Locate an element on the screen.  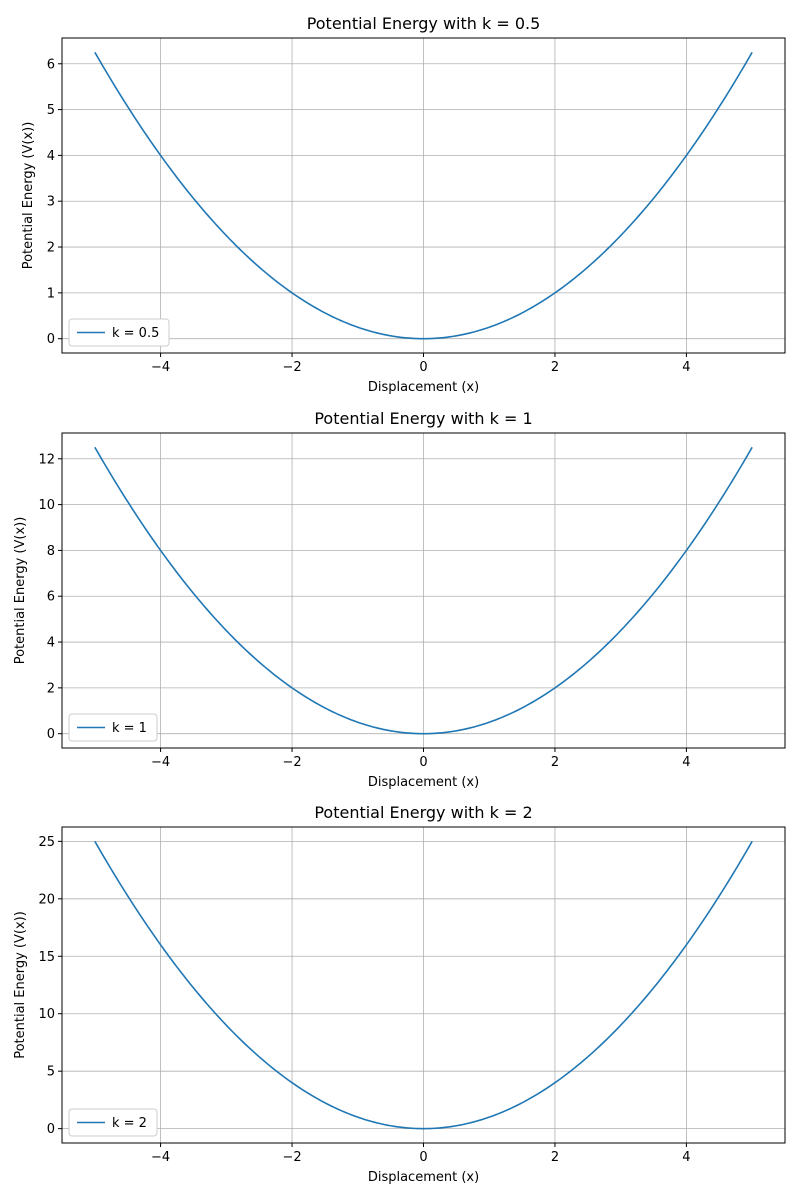
legend: k = 1 is located at coordinates (113, 727).